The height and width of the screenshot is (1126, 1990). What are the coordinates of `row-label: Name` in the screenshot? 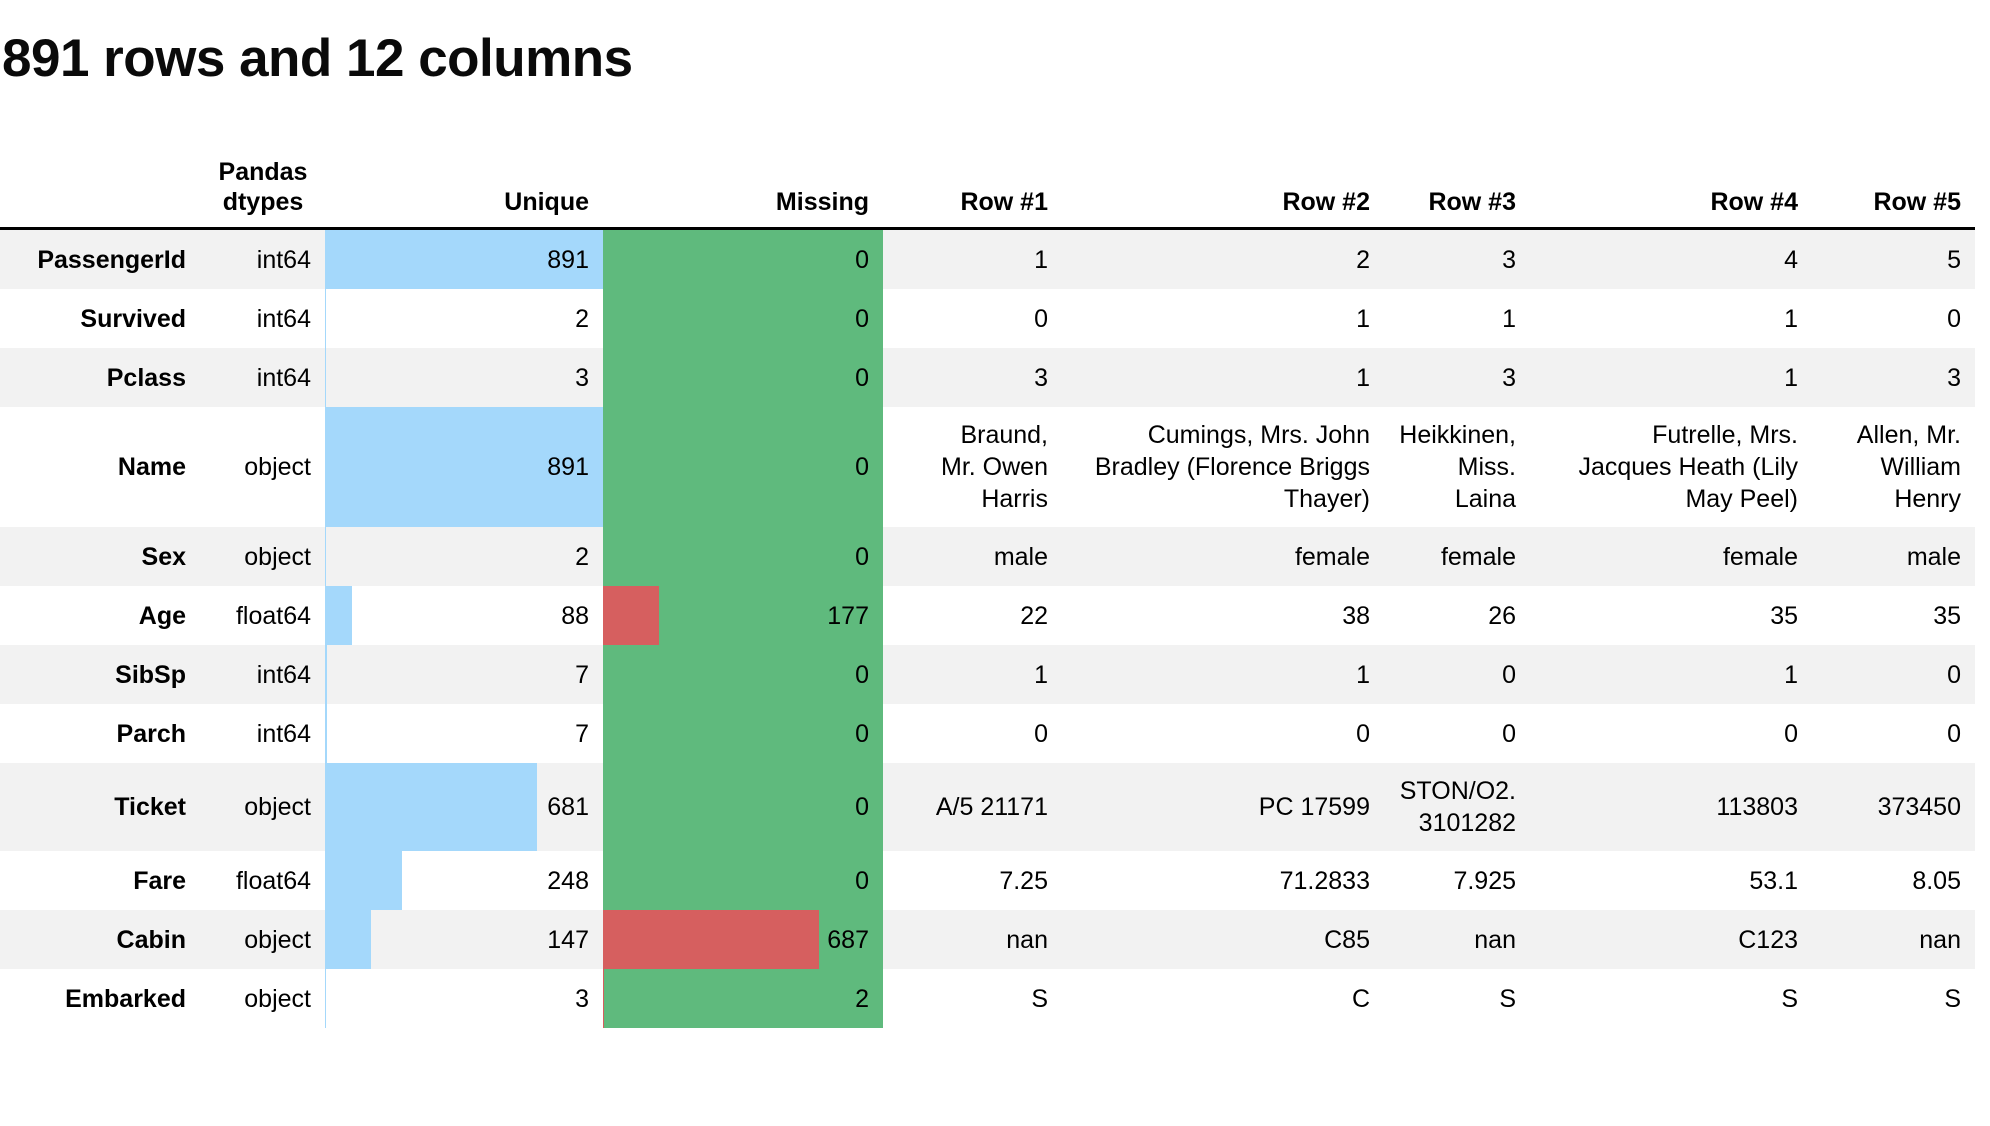 It's located at (151, 467).